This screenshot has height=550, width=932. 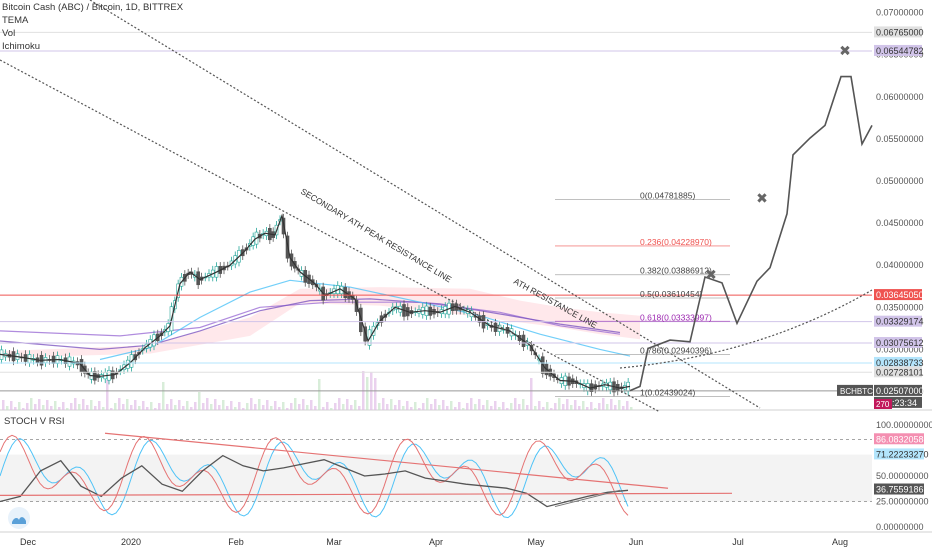 What do you see at coordinates (883, 404) in the screenshot?
I see `volume-badge` at bounding box center [883, 404].